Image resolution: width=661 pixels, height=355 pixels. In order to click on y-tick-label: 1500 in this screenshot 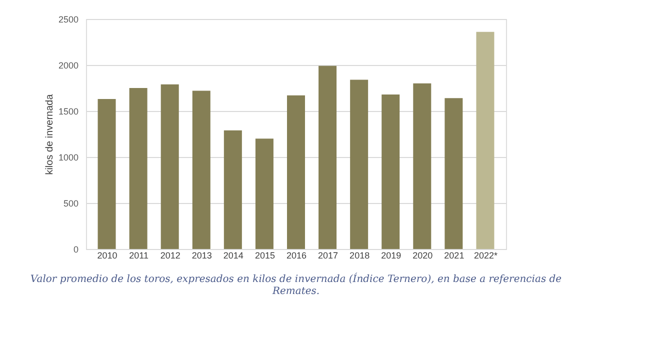, I will do `click(68, 111)`.